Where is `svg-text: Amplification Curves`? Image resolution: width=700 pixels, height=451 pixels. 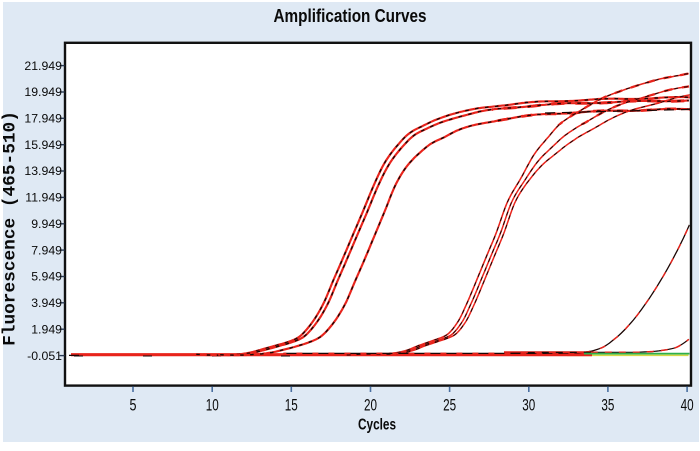 svg-text: Amplification Curves is located at coordinates (350, 15).